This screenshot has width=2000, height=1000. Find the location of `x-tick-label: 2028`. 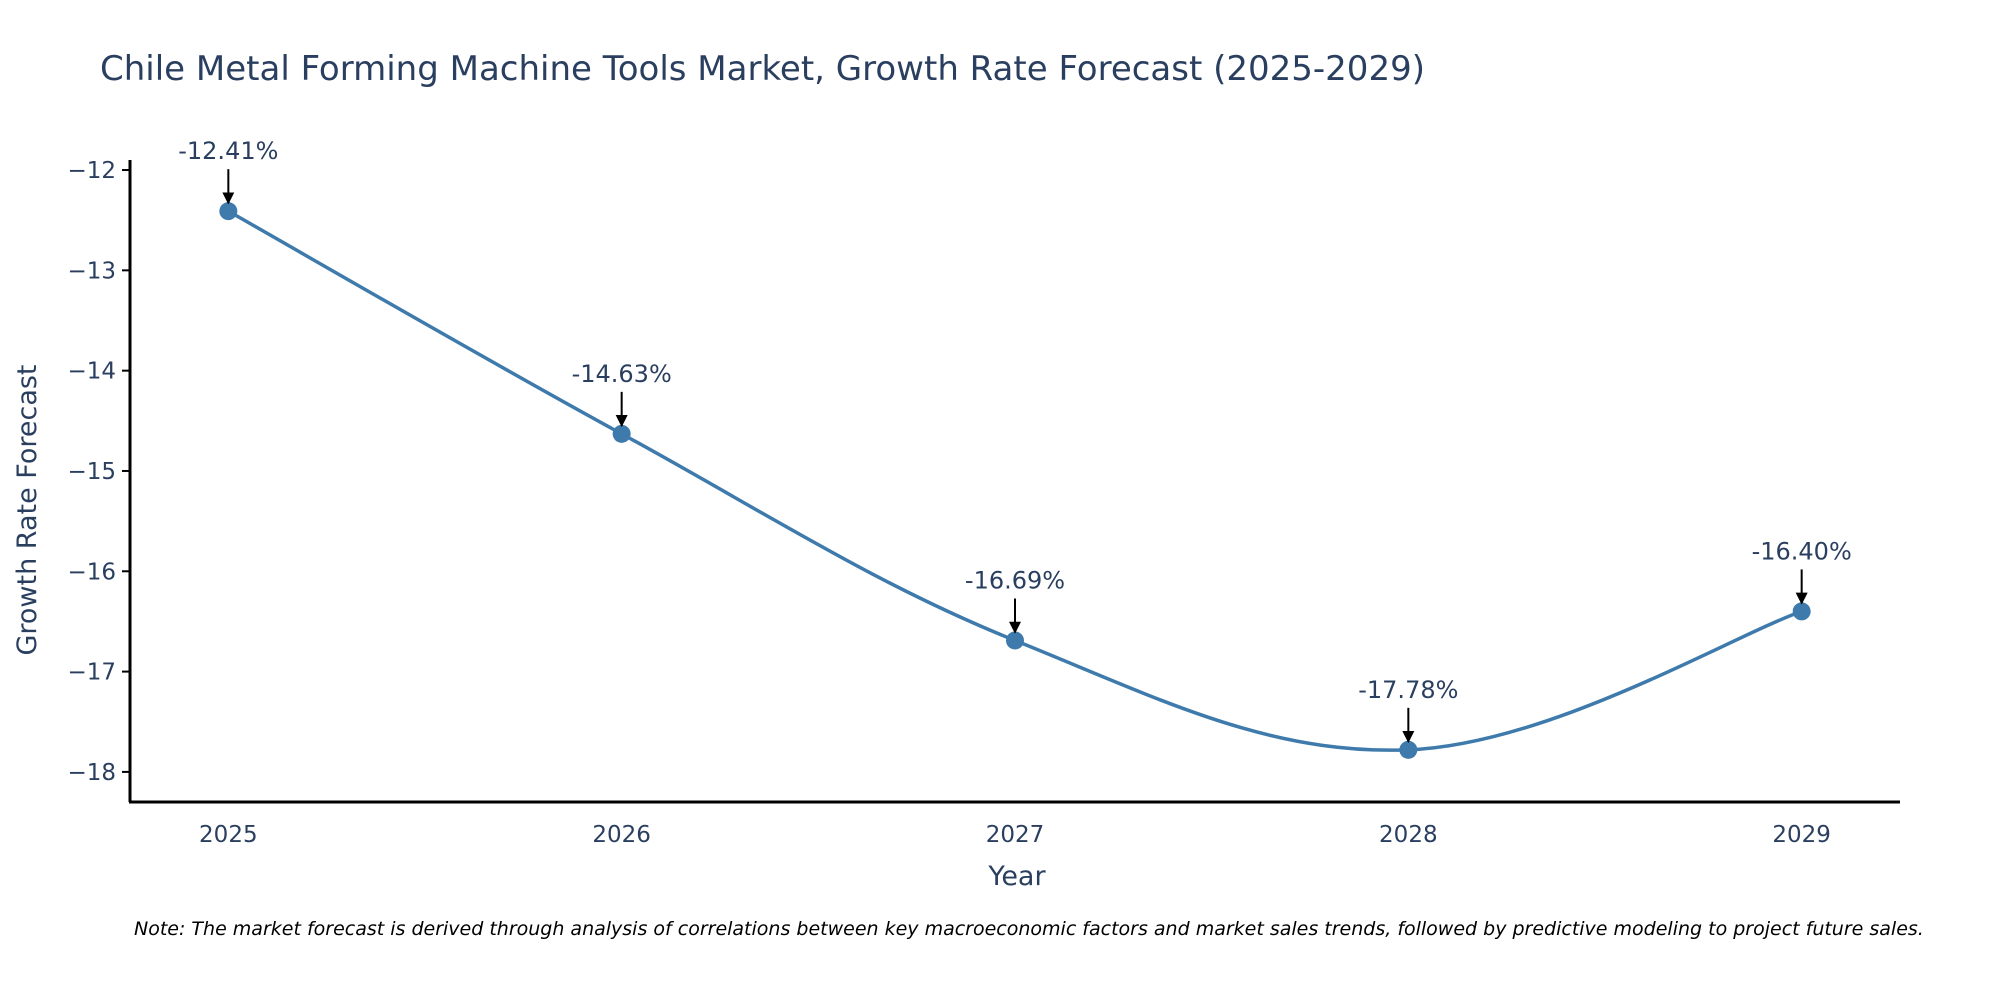

x-tick-label: 2028 is located at coordinates (1408, 835).